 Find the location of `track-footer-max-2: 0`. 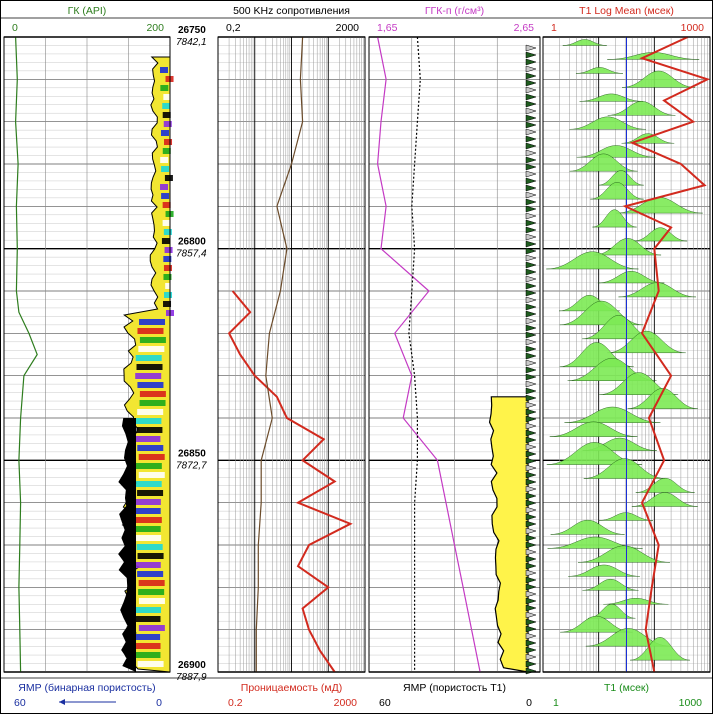

track-footer-max-2: 0 is located at coordinates (529, 703).